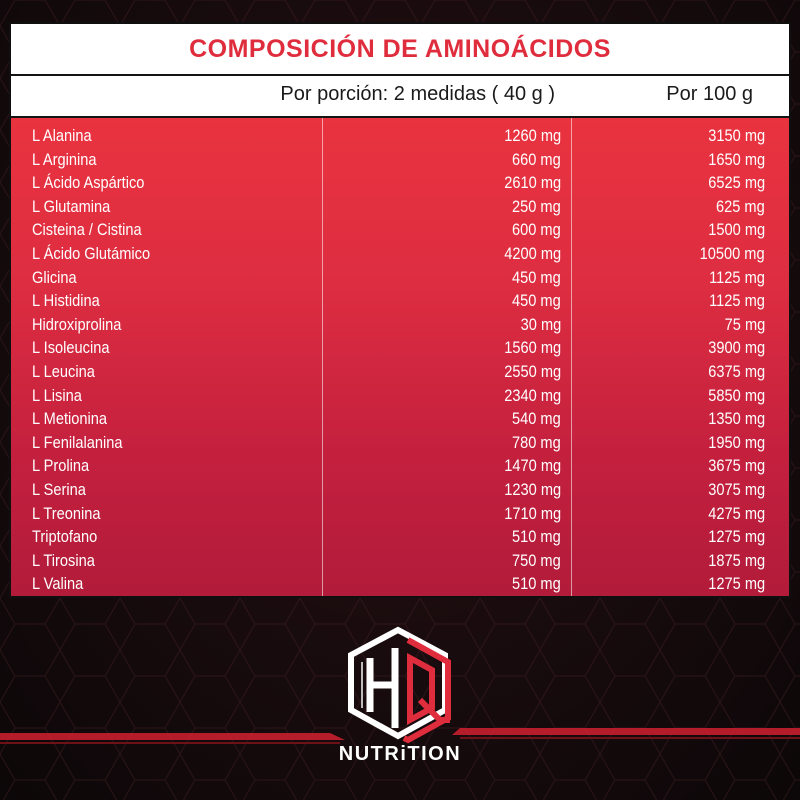 Image resolution: width=800 pixels, height=800 pixels. Describe the element at coordinates (536, 442) in the screenshot. I see `amount-per-serving: 780 mg` at that location.